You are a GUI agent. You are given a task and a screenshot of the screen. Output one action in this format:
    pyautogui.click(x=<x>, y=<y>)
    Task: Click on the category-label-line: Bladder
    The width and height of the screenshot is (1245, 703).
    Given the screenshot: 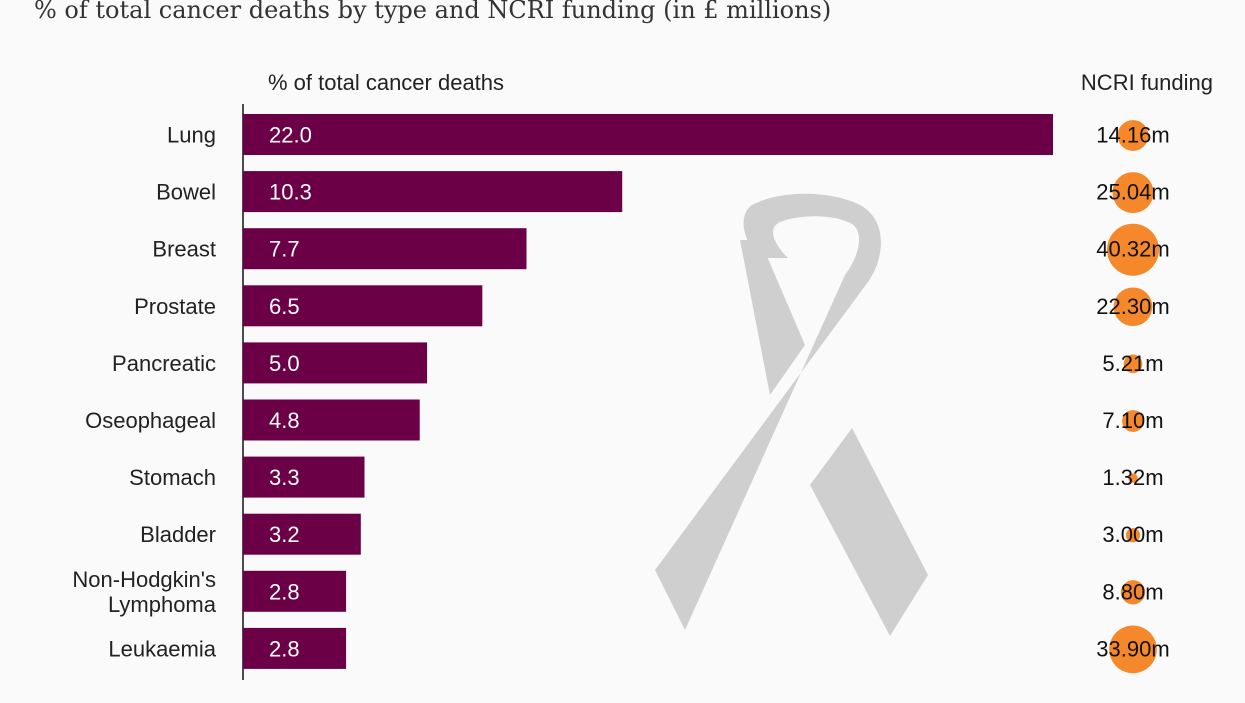 What is the action you would take?
    pyautogui.click(x=178, y=534)
    